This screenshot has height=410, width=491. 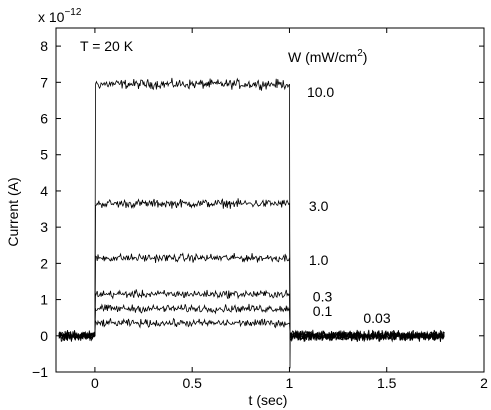 What do you see at coordinates (365, 57) in the screenshot?
I see `legend-header-end: )` at bounding box center [365, 57].